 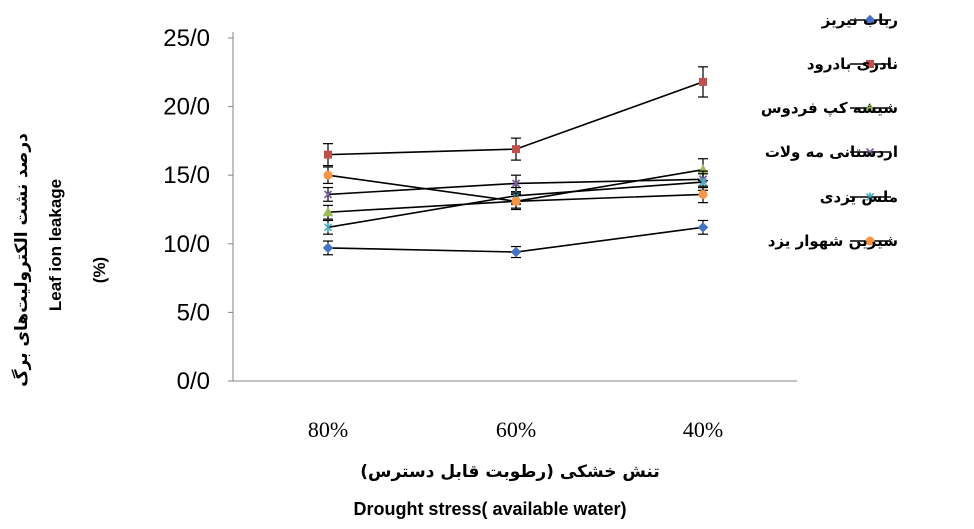 I want to click on series-layer, so click(x=515, y=162).